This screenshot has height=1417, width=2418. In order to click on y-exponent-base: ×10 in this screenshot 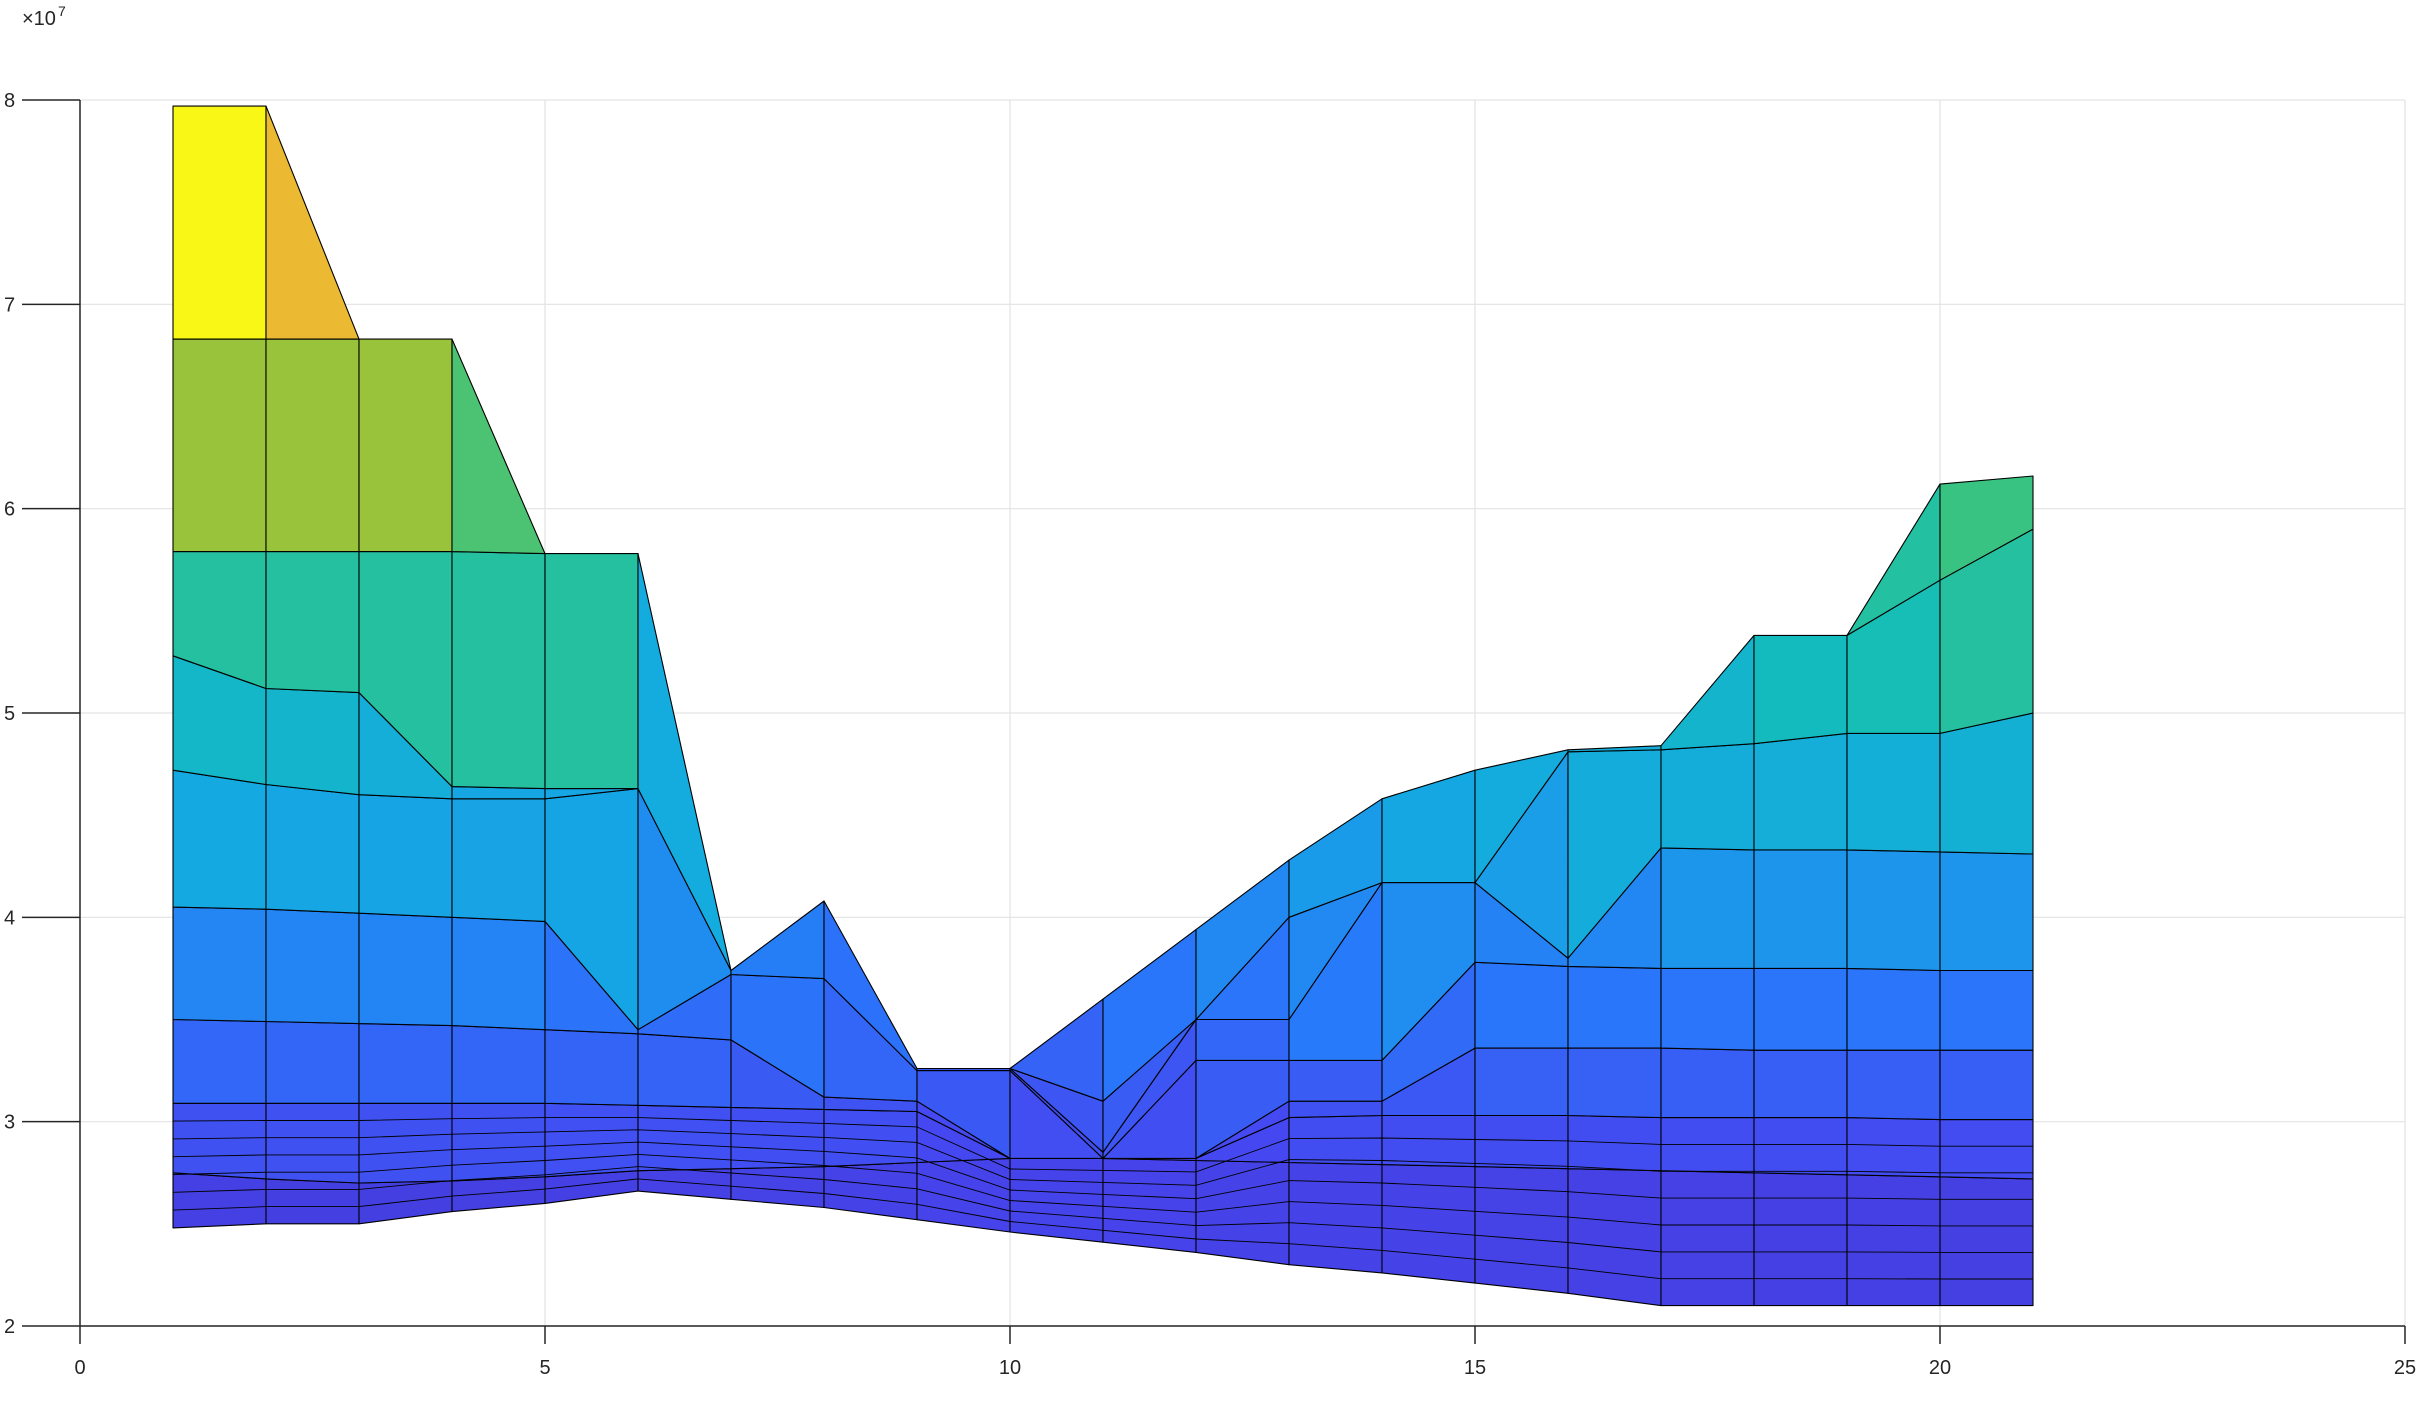, I will do `click(39, 19)`.